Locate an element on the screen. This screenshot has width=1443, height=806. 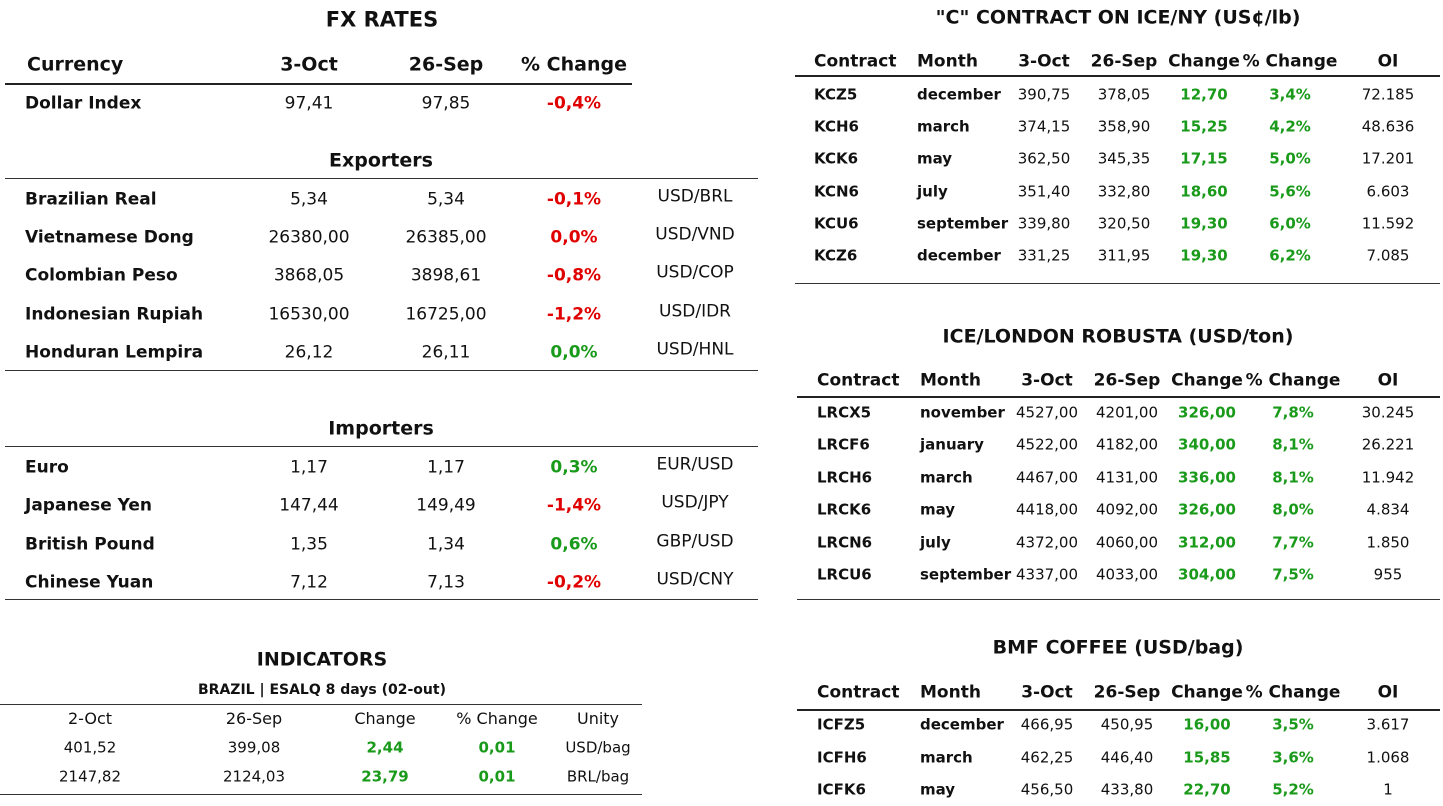
text: 16725,00 is located at coordinates (446, 314).